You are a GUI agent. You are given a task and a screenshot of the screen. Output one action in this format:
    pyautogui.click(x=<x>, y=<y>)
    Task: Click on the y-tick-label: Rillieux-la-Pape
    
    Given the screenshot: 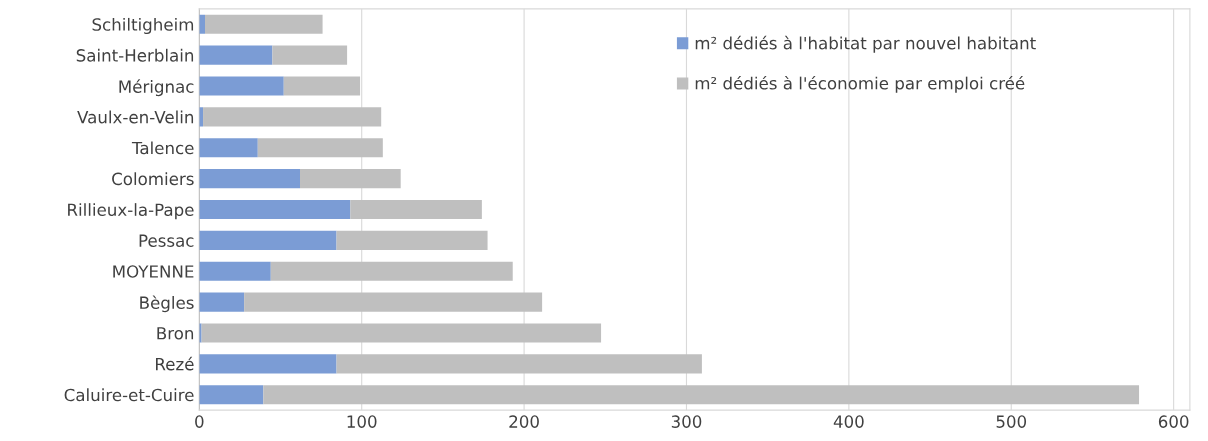 What is the action you would take?
    pyautogui.click(x=131, y=211)
    